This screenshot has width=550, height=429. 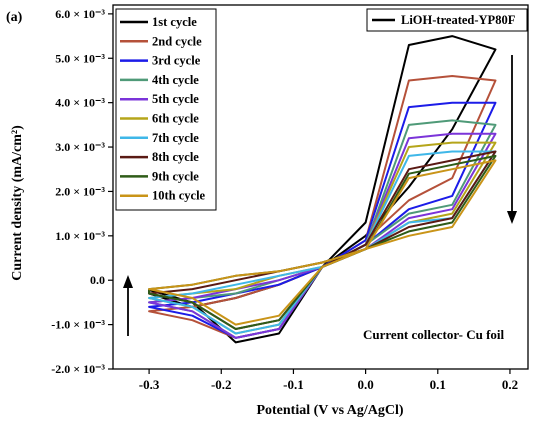 I want to click on x-tick-label: -0.2, so click(x=221, y=384).